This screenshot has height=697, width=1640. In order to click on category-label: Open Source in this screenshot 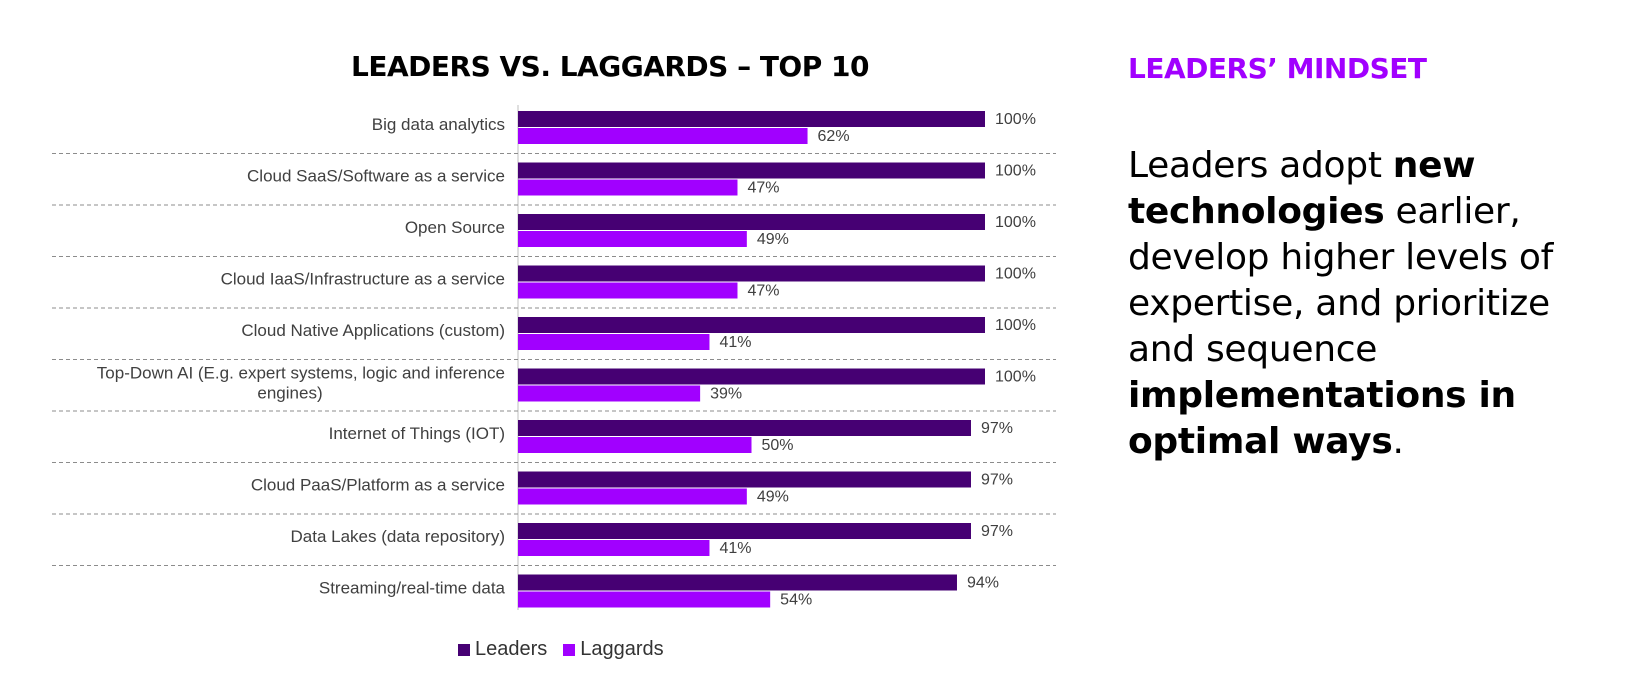, I will do `click(455, 227)`.